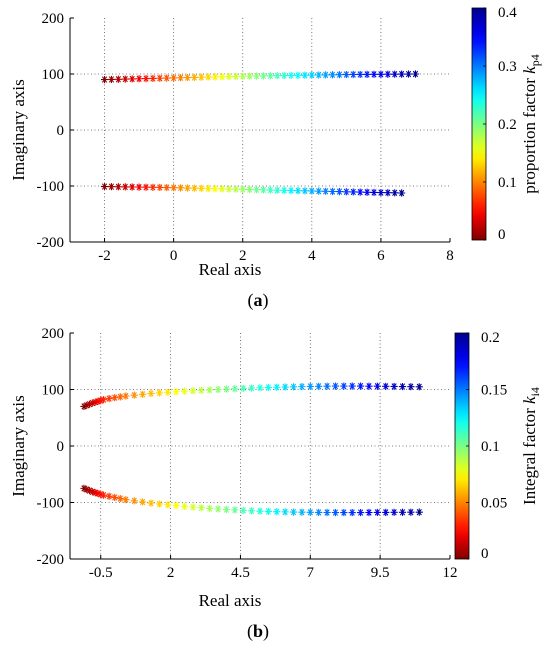 This screenshot has width=550, height=648. I want to click on colorbar-tick-label: 0.2, so click(490, 338).